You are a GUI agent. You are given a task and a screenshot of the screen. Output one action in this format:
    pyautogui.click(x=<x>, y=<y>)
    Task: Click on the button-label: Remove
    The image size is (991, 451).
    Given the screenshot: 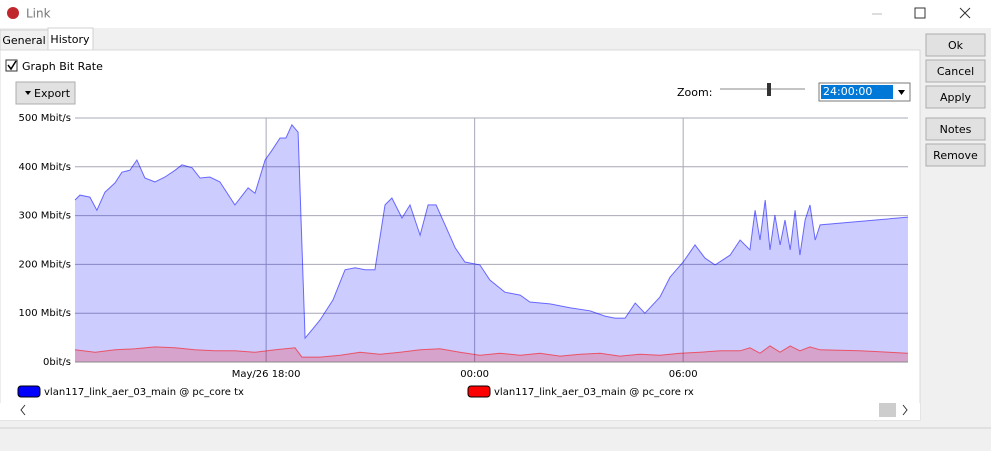 What is the action you would take?
    pyautogui.click(x=955, y=155)
    